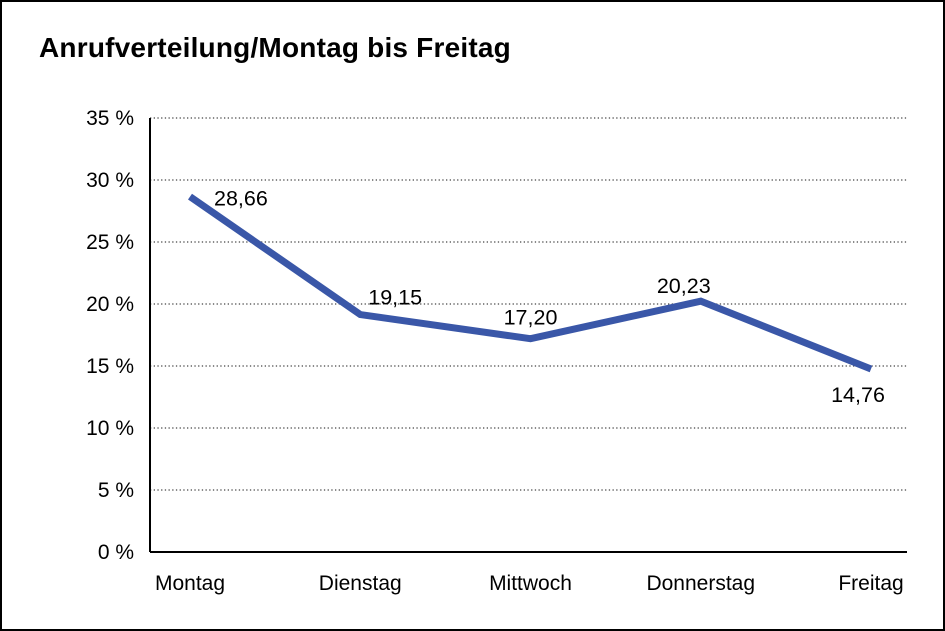  Describe the element at coordinates (110, 304) in the screenshot. I see `y-tick-label: 20 %` at that location.